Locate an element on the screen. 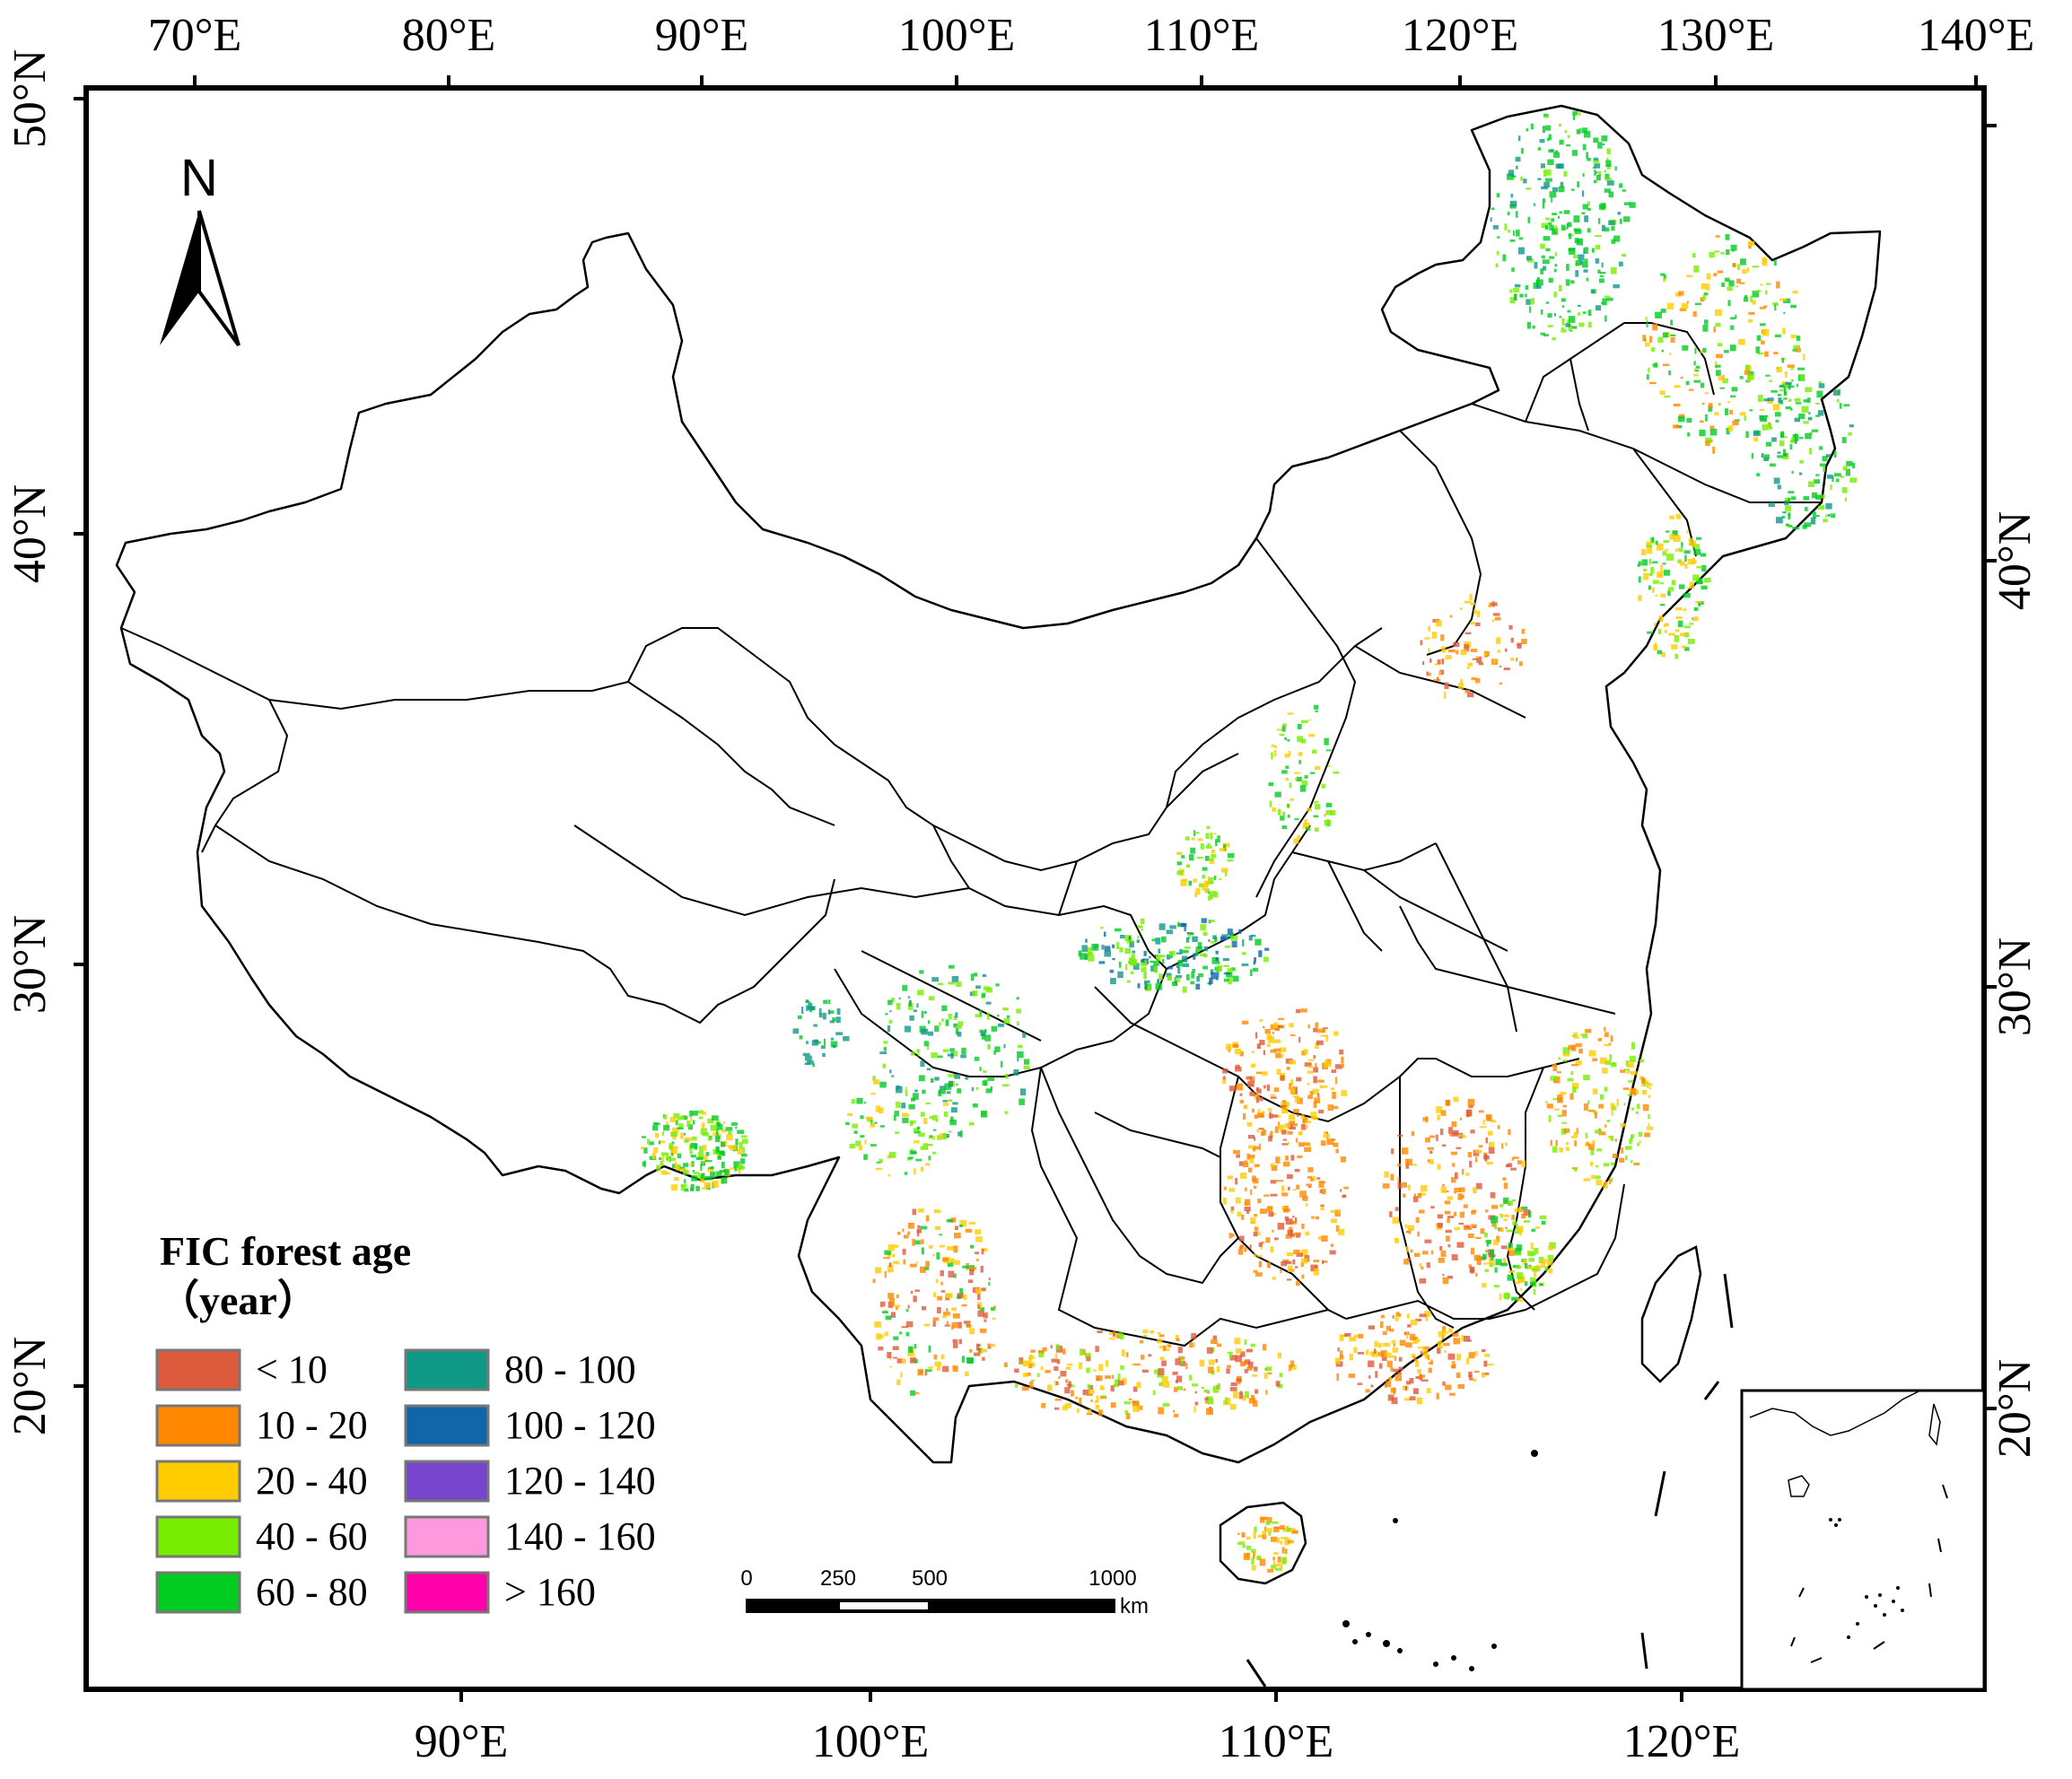  legend-swatch is located at coordinates (198, 1369).